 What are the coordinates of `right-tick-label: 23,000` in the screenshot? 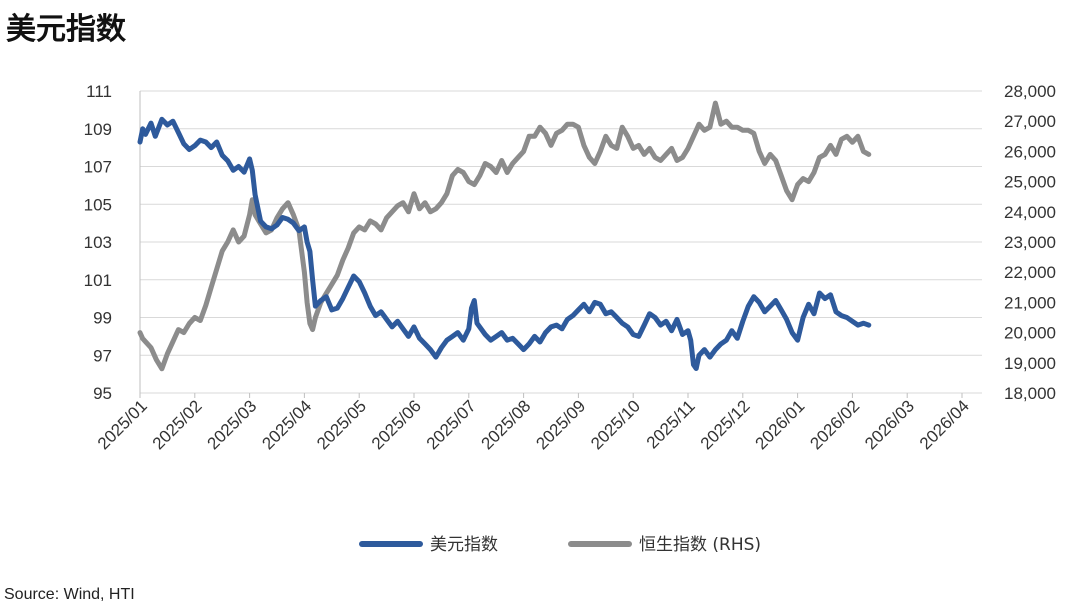 It's located at (1030, 242).